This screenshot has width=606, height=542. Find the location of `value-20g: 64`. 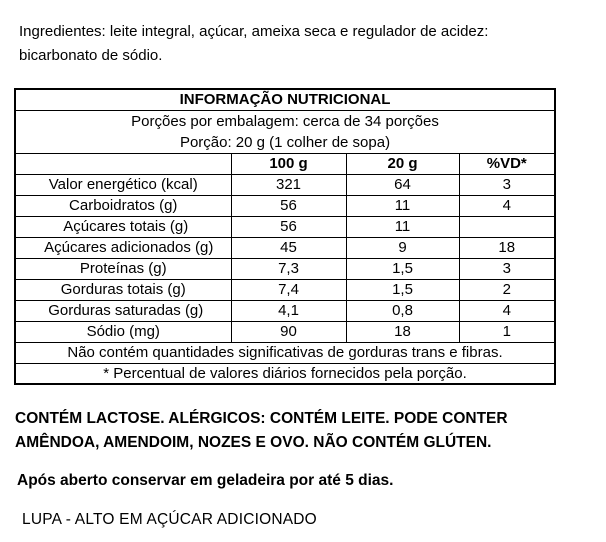

value-20g: 64 is located at coordinates (402, 184).